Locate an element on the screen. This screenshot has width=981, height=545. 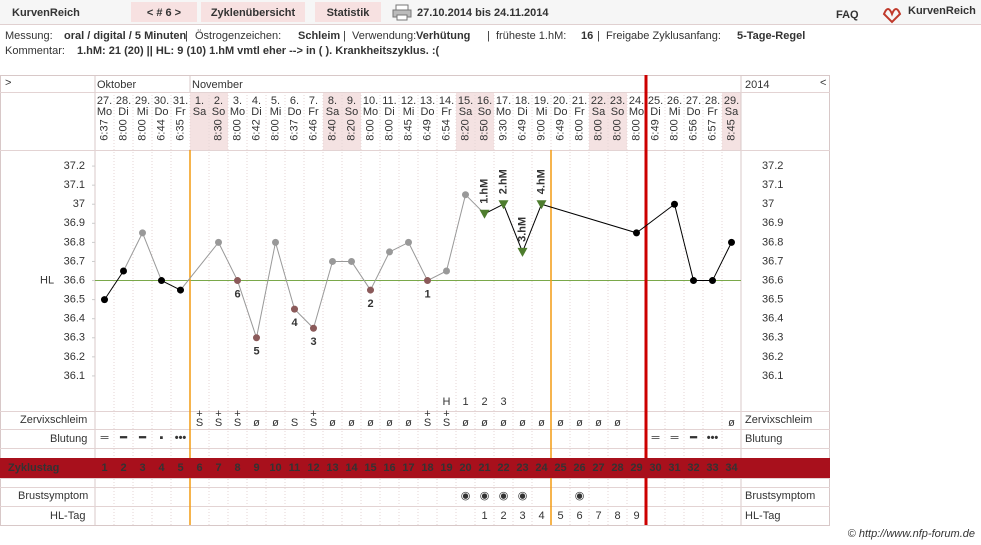
weekday-label: Di is located at coordinates (522, 112).